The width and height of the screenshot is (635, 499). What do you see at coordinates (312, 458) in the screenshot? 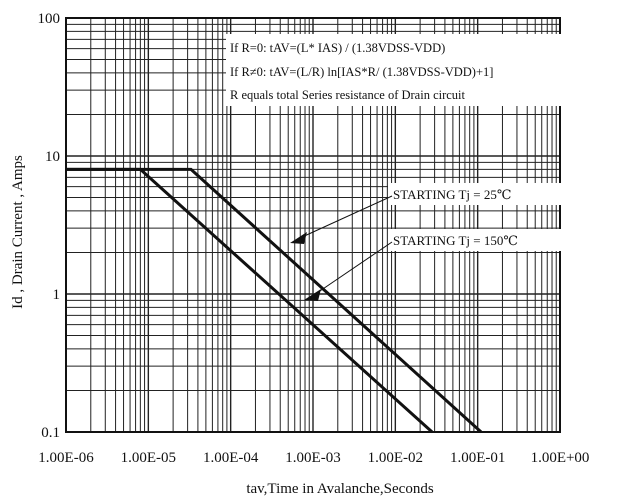
I see `x-tick-label: 1.00E-03` at bounding box center [312, 458].